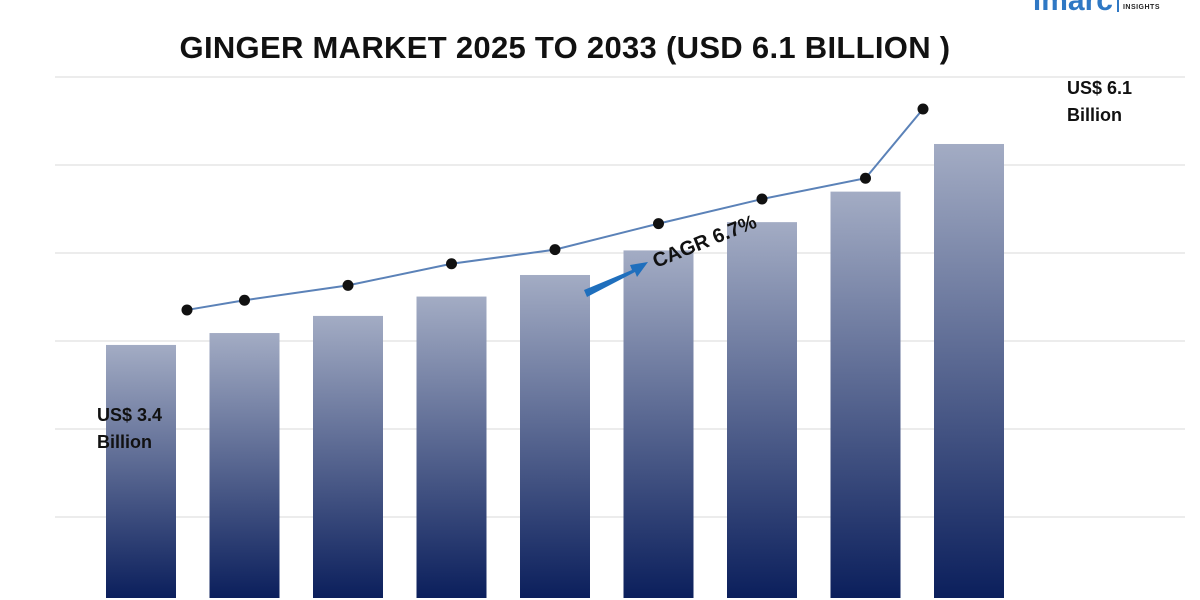  I want to click on bar-2029, so click(555, 436).